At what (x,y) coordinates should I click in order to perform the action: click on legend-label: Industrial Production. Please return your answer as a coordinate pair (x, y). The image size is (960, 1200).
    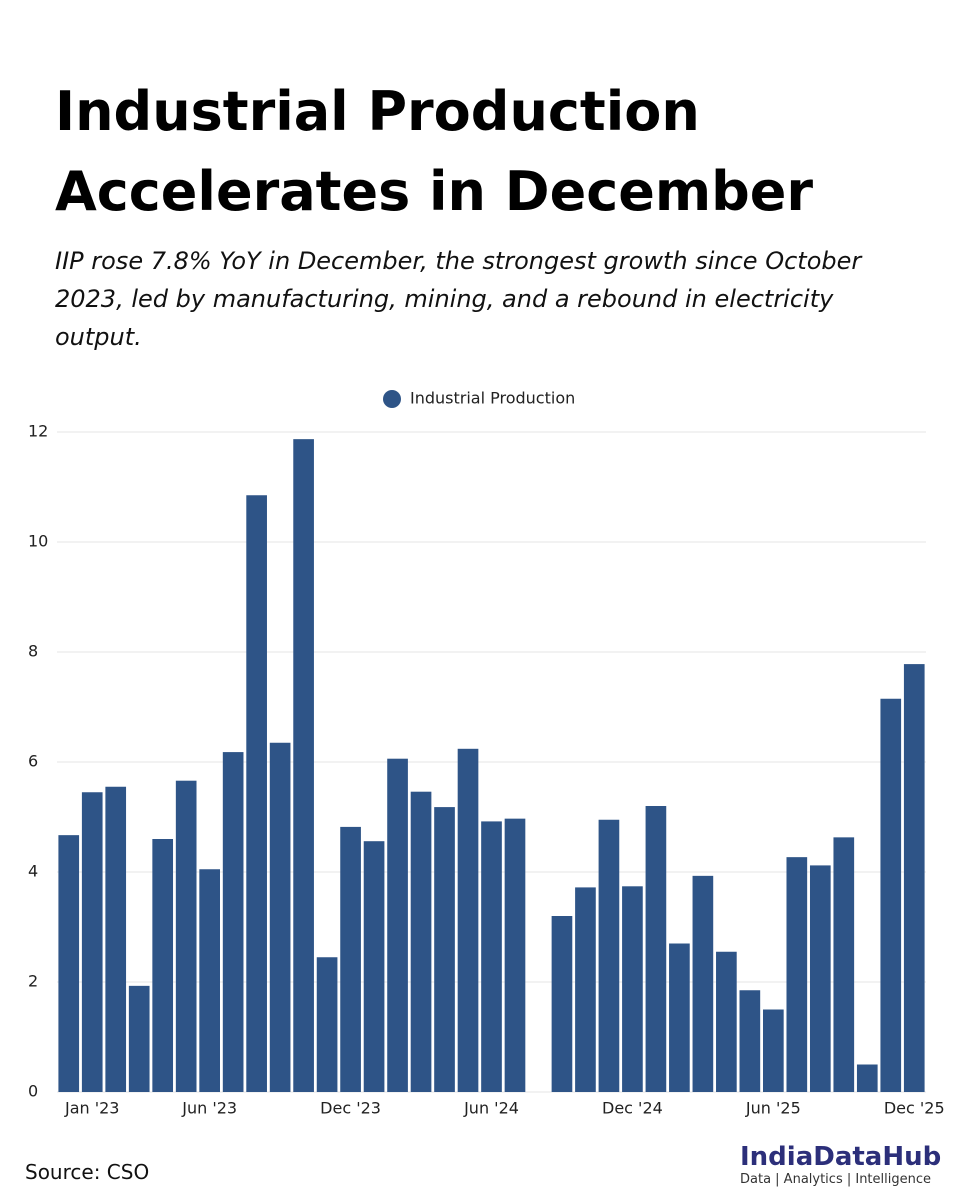
    Looking at the image, I should click on (492, 398).